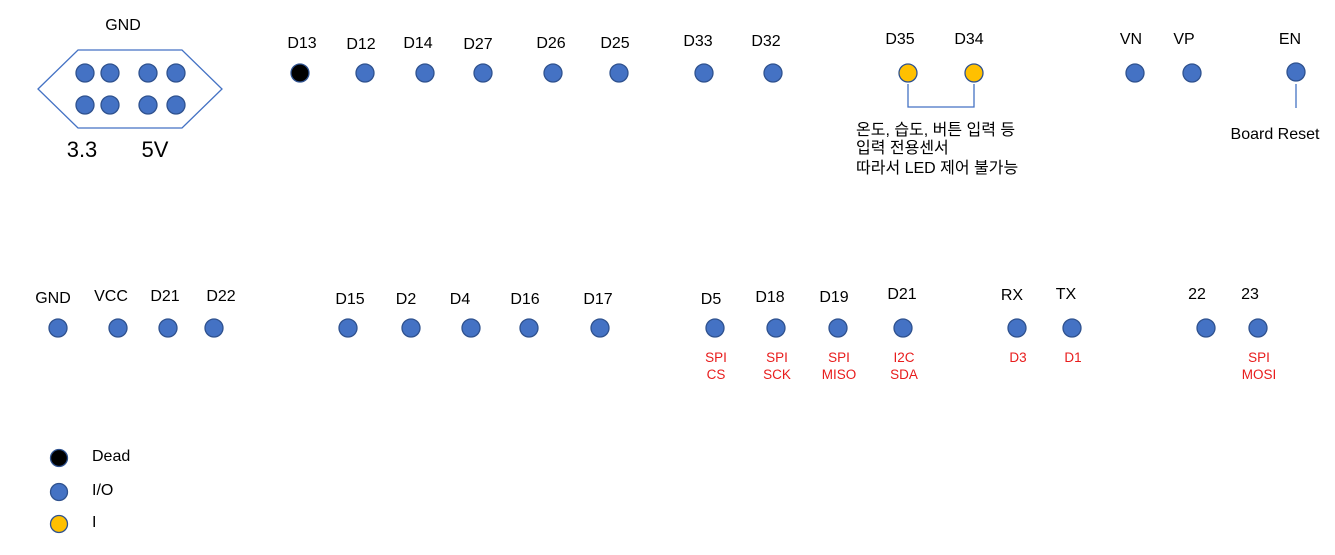 Image resolution: width=1335 pixels, height=555 pixels. Describe the element at coordinates (406, 299) in the screenshot. I see `pin-label-d2: D2` at that location.